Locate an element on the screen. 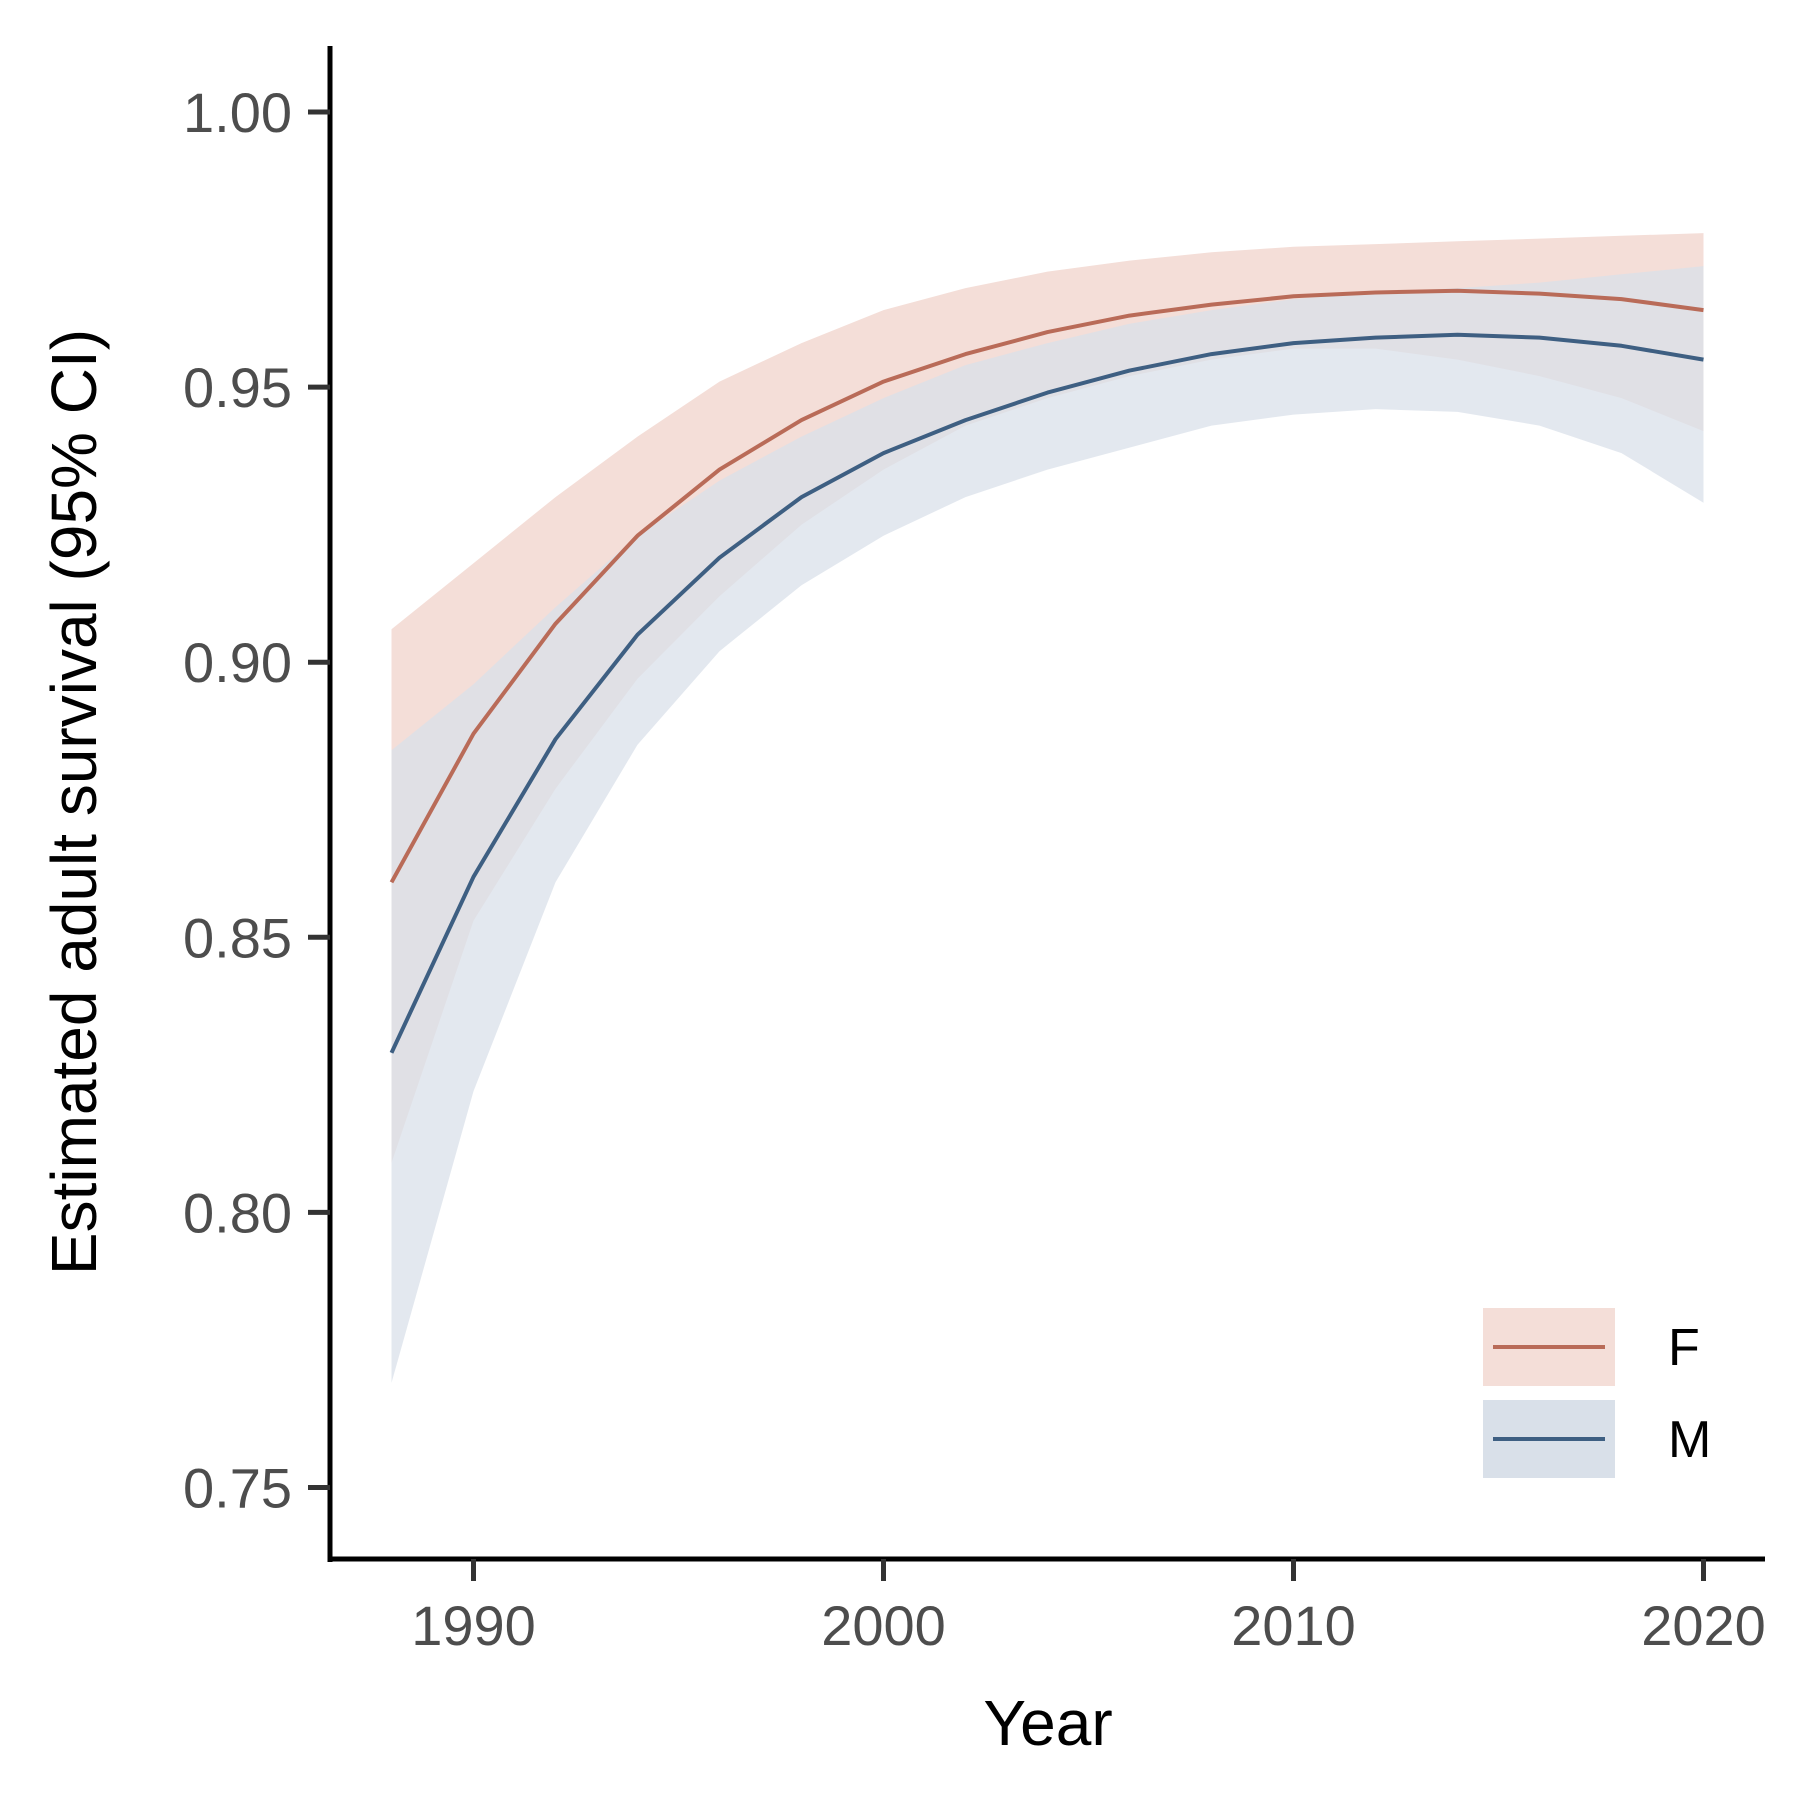 The width and height of the screenshot is (1800, 1800). x-tick-label: 2000 is located at coordinates (883, 1625).